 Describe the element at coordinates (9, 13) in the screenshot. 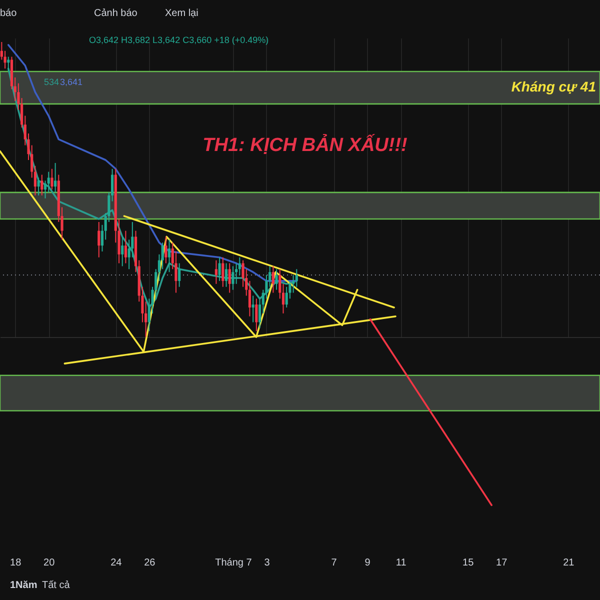

I see `text: báo` at that location.